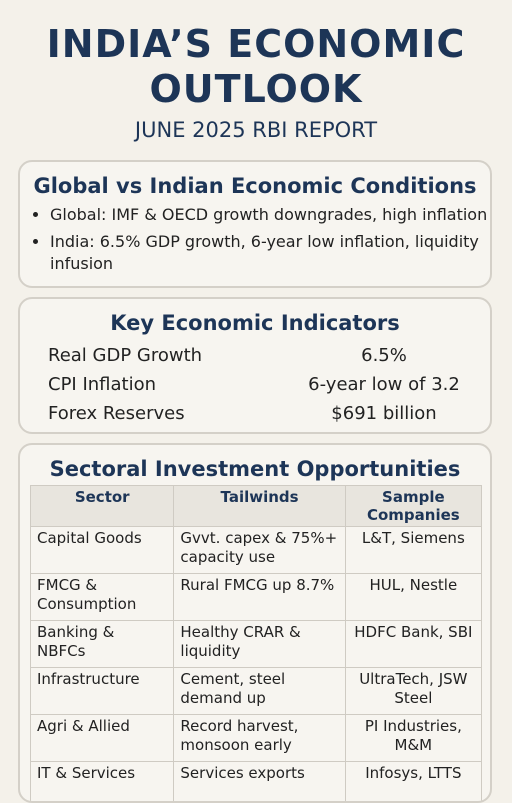 The image size is (512, 803). What do you see at coordinates (394, 413) in the screenshot?
I see `indicator-value: $691 billion` at bounding box center [394, 413].